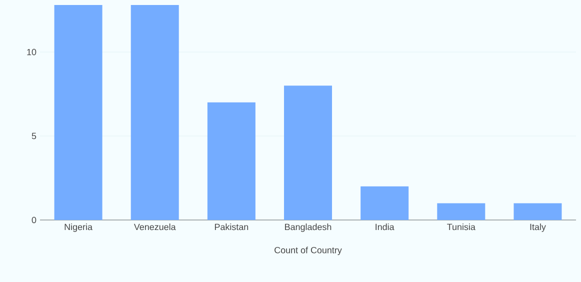  I want to click on x-tick-label: Nigeria, so click(78, 228).